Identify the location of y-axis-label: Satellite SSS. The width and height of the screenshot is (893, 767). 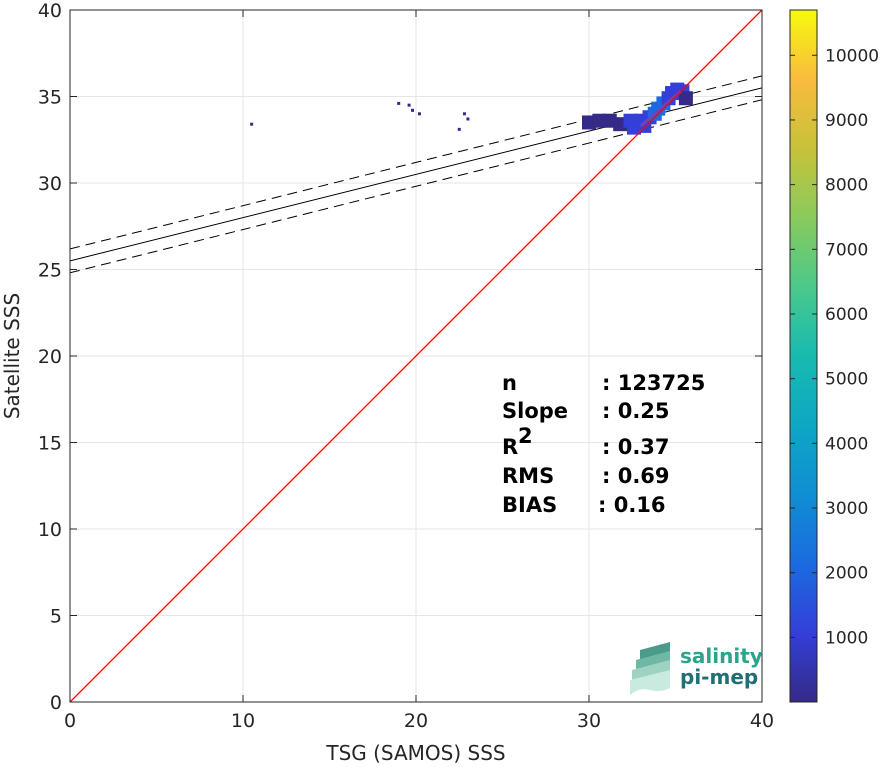
(12, 356).